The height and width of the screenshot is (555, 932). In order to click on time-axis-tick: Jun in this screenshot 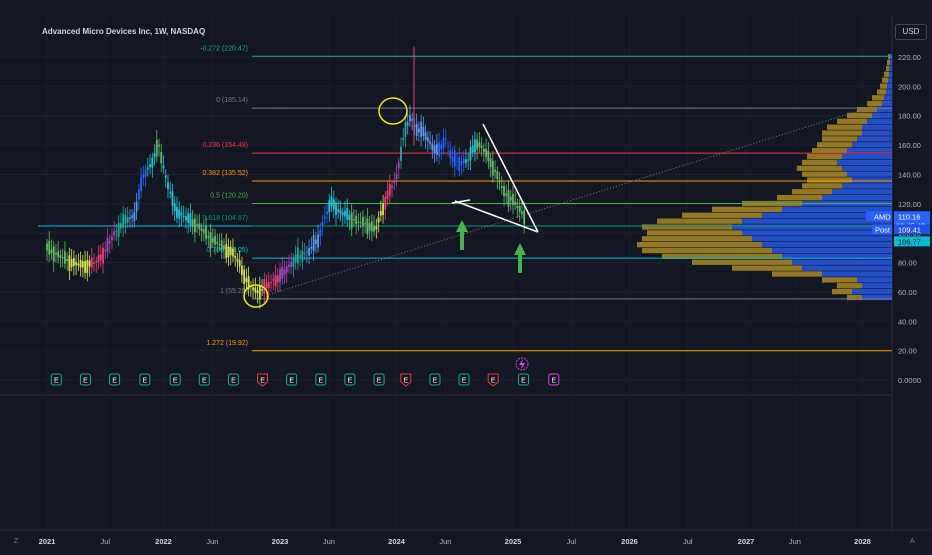, I will do `click(329, 541)`.